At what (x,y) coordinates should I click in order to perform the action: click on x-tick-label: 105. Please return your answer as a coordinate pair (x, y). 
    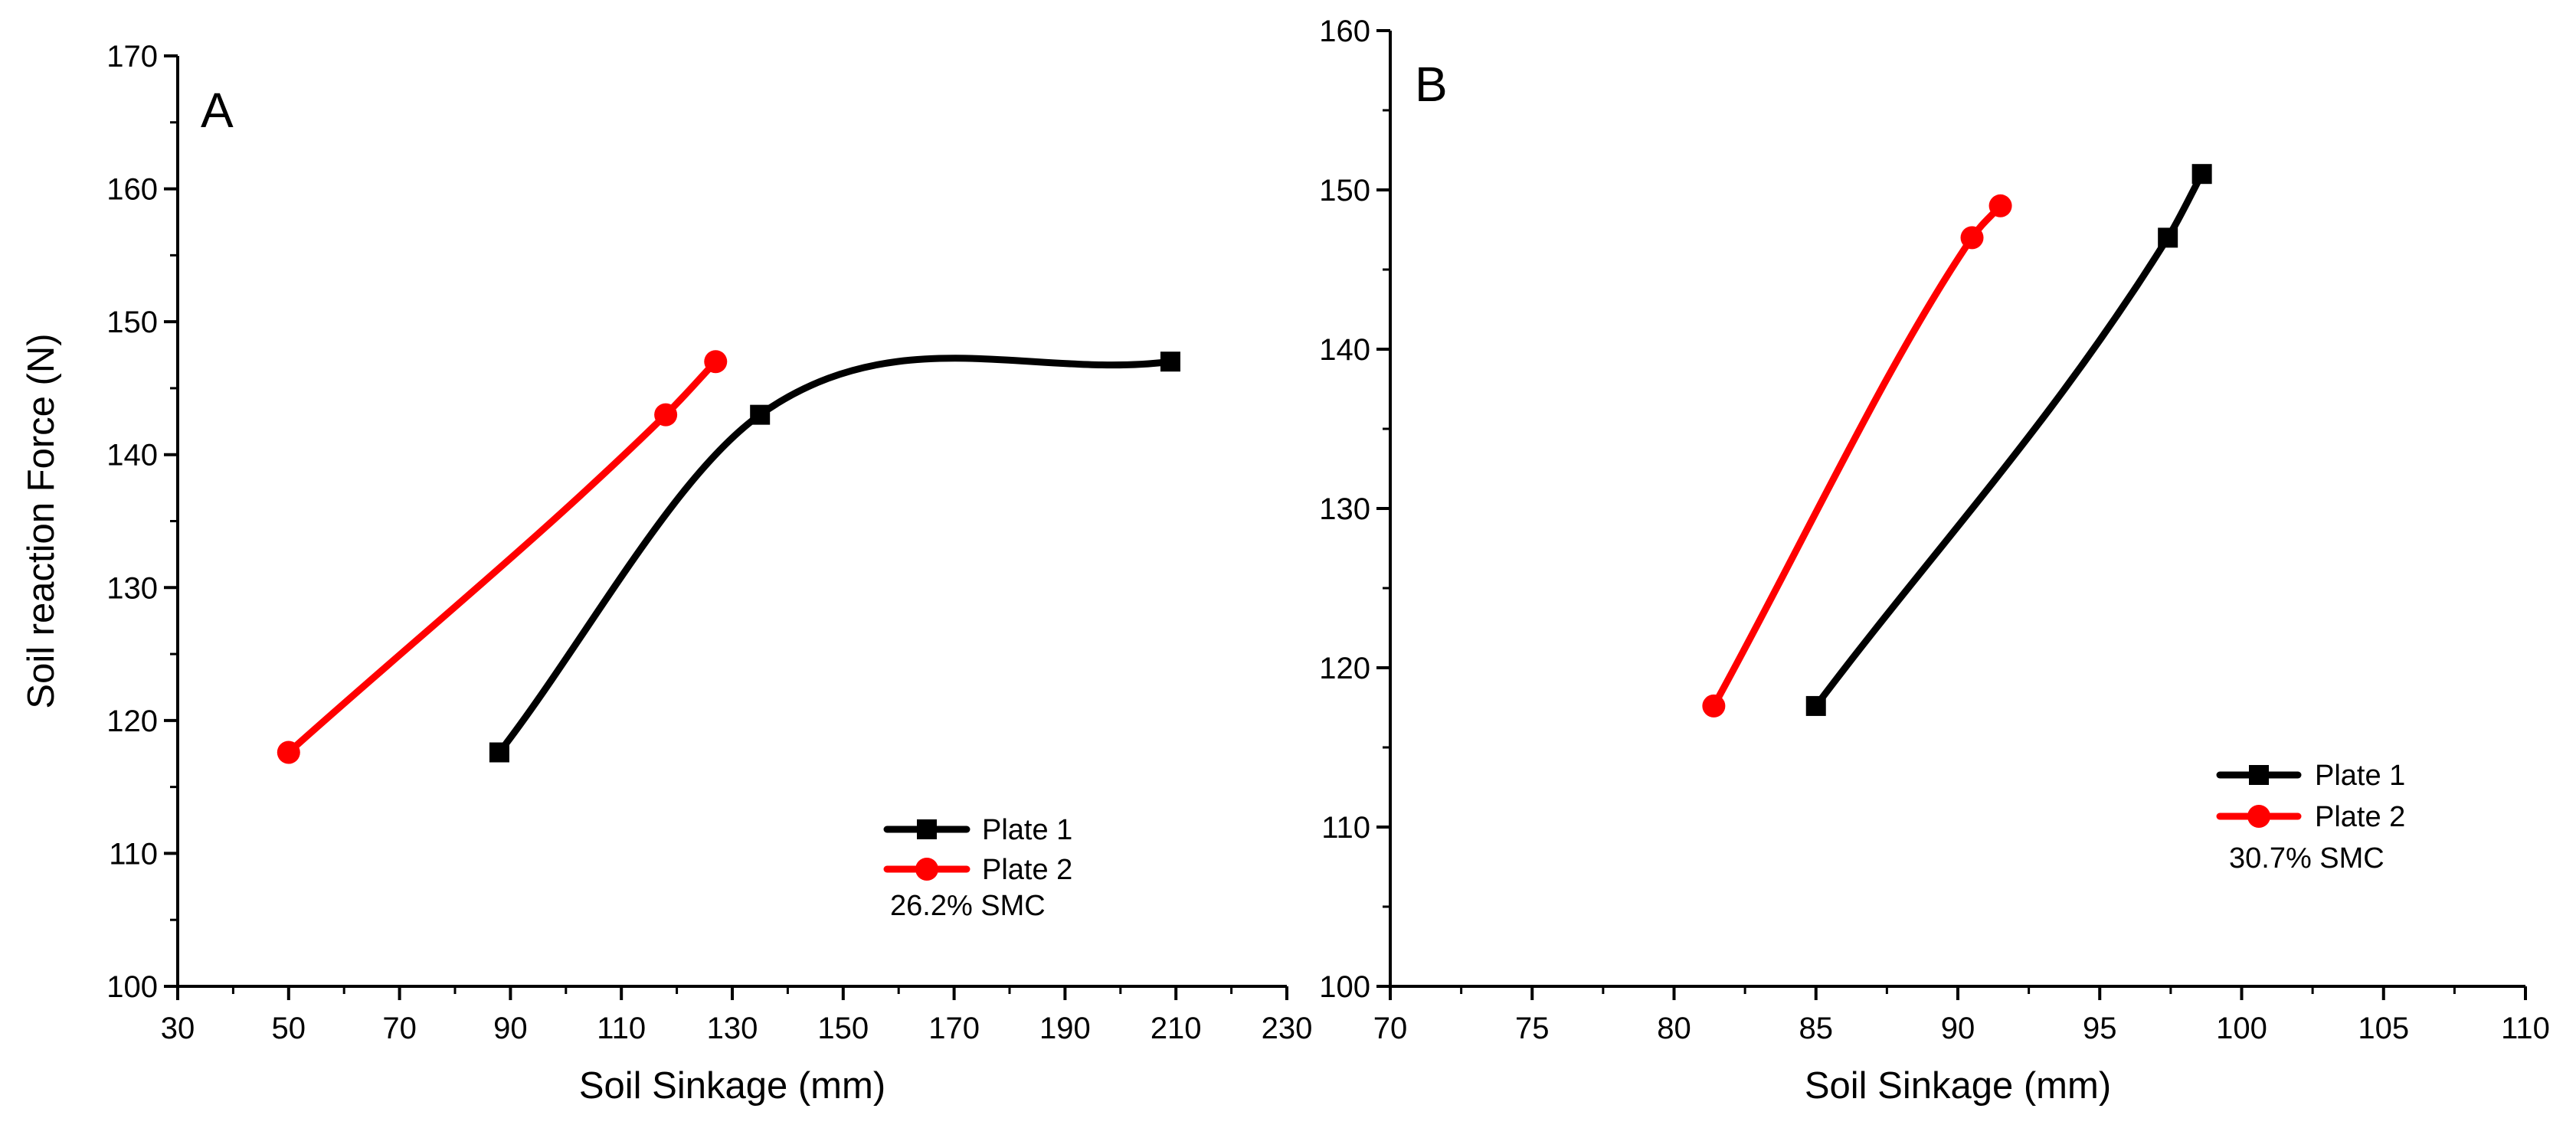
    Looking at the image, I should click on (2383, 1028).